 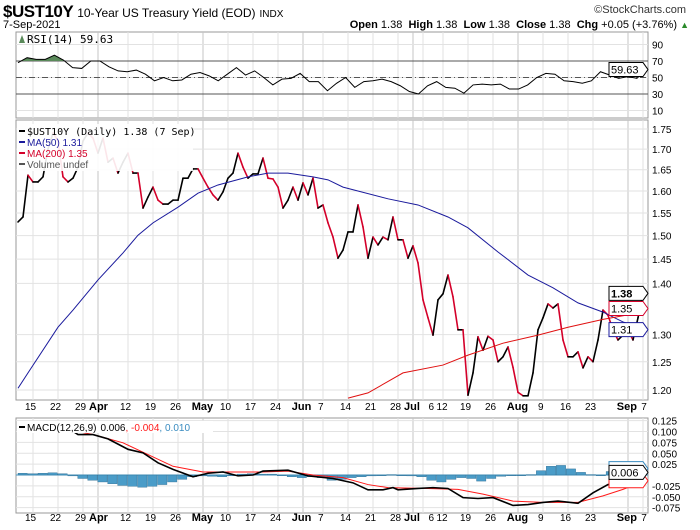 What do you see at coordinates (658, 62) in the screenshot?
I see `rsi-ytick-label: 70` at bounding box center [658, 62].